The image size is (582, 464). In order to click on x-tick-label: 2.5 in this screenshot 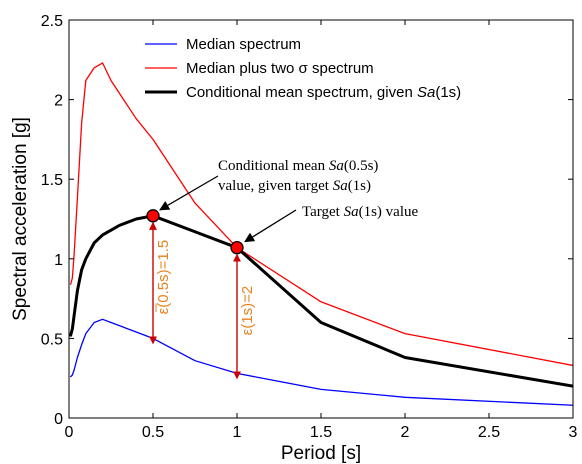, I will do `click(489, 432)`.